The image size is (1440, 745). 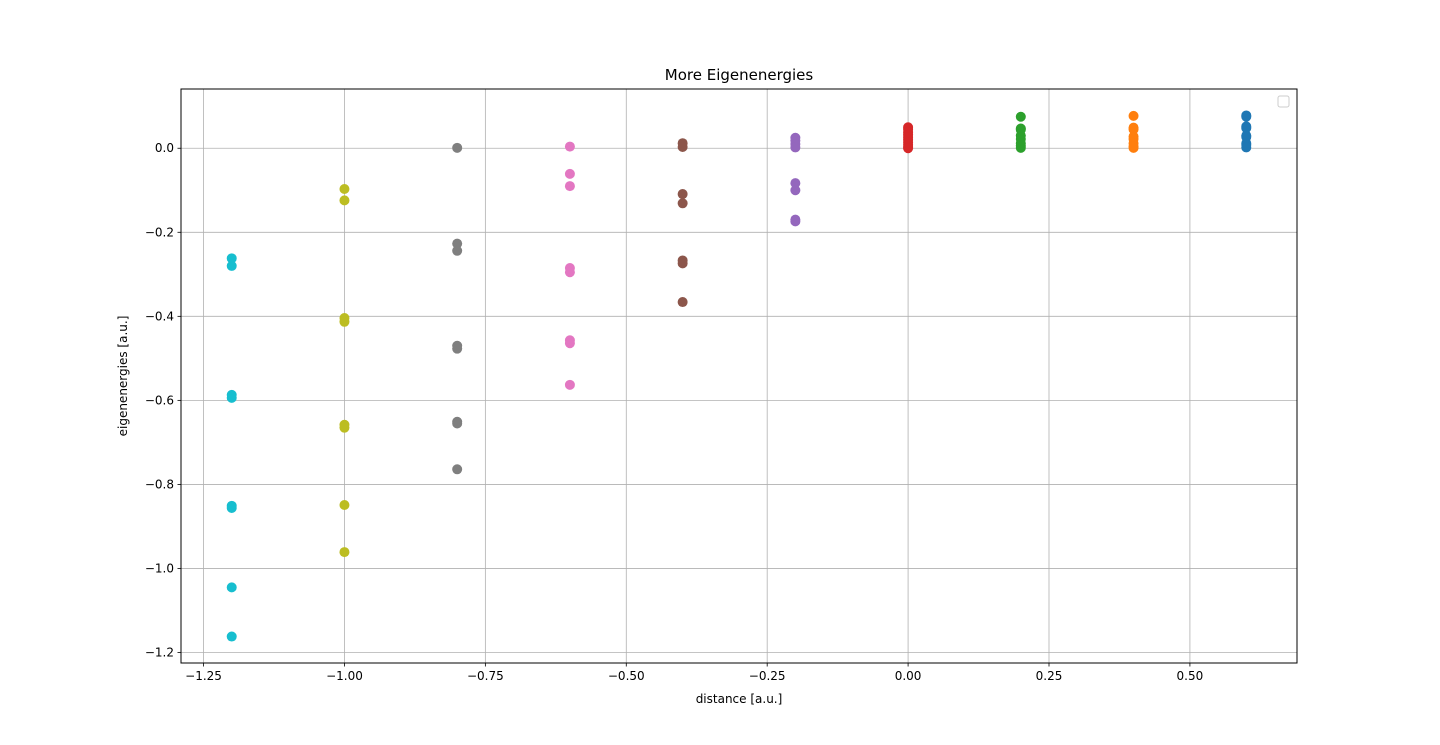 I want to click on x-axis-label: distance [a.u.], so click(x=739, y=699).